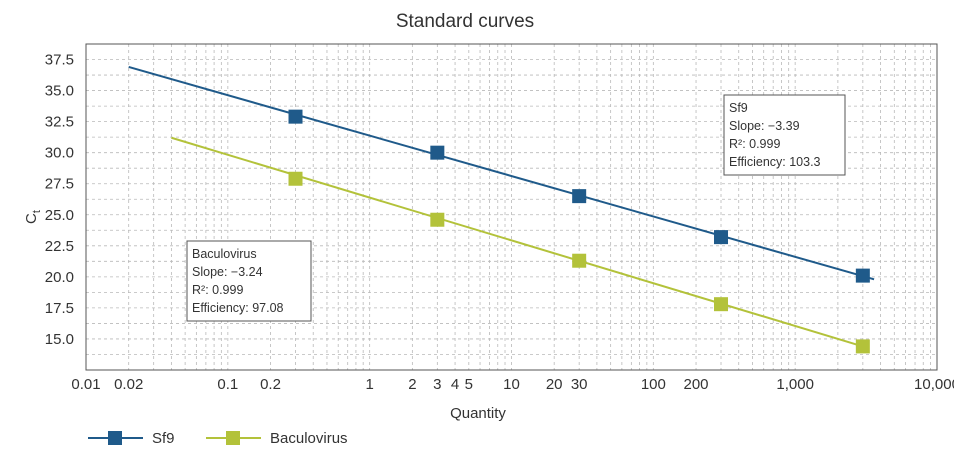 This screenshot has height=455, width=954. What do you see at coordinates (738, 108) in the screenshot?
I see `annotation-line: Sf9` at bounding box center [738, 108].